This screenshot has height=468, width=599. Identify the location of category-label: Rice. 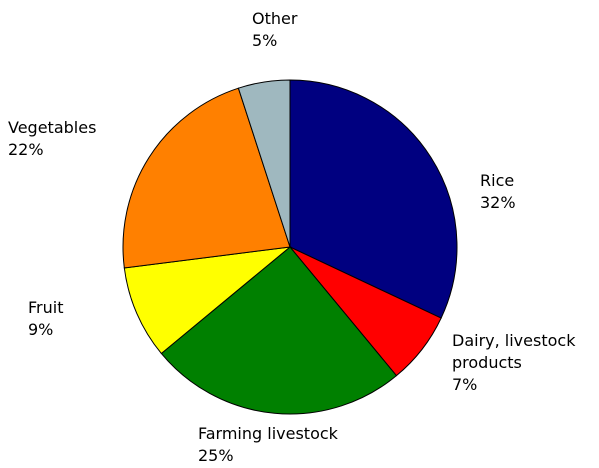
(497, 180).